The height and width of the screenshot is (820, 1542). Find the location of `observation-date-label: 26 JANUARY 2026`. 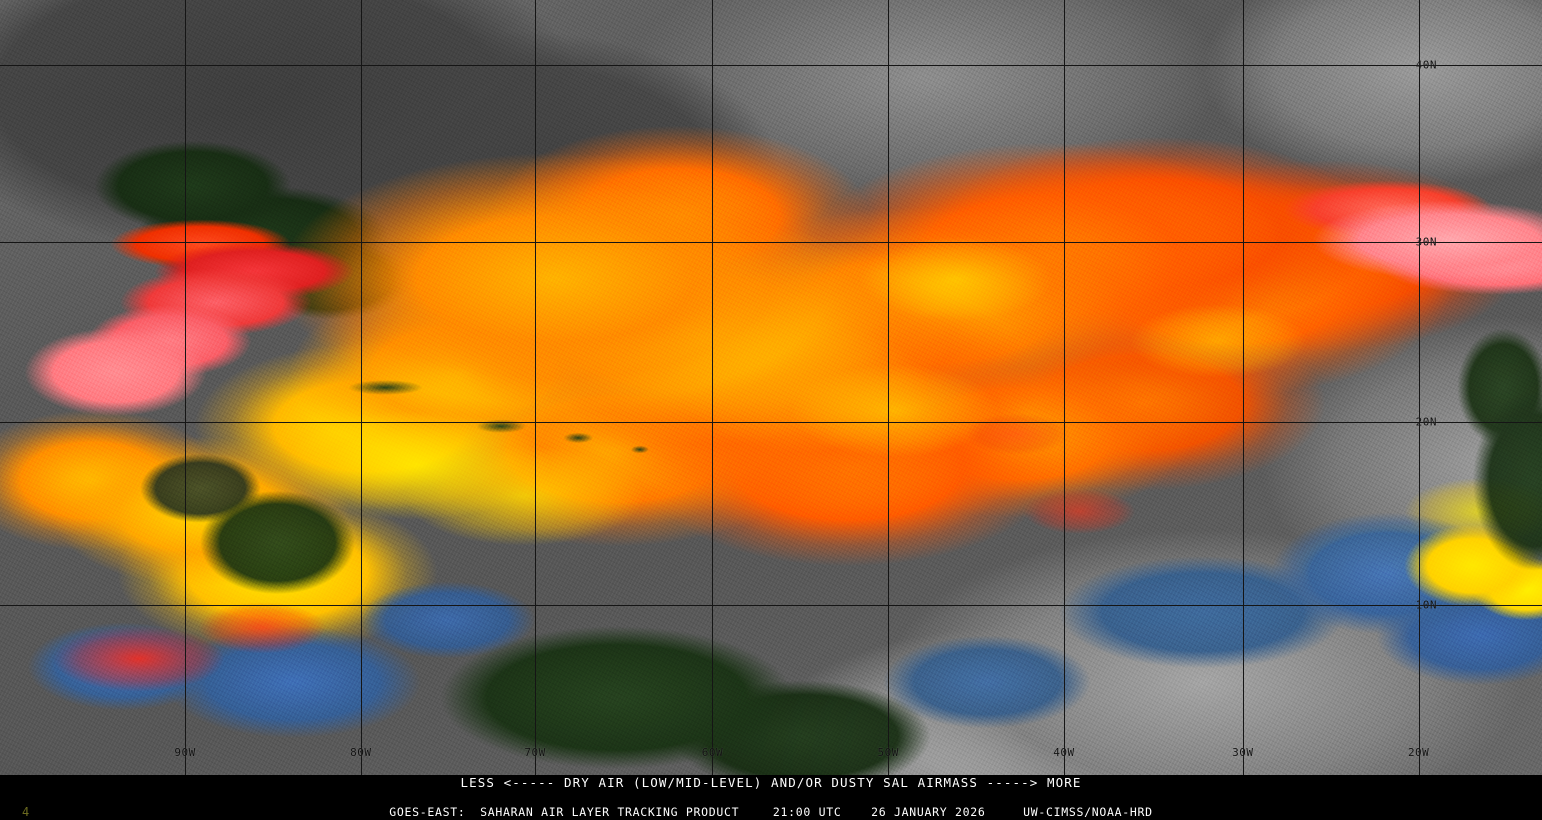

observation-date-label: 26 JANUARY 2026 is located at coordinates (928, 812).